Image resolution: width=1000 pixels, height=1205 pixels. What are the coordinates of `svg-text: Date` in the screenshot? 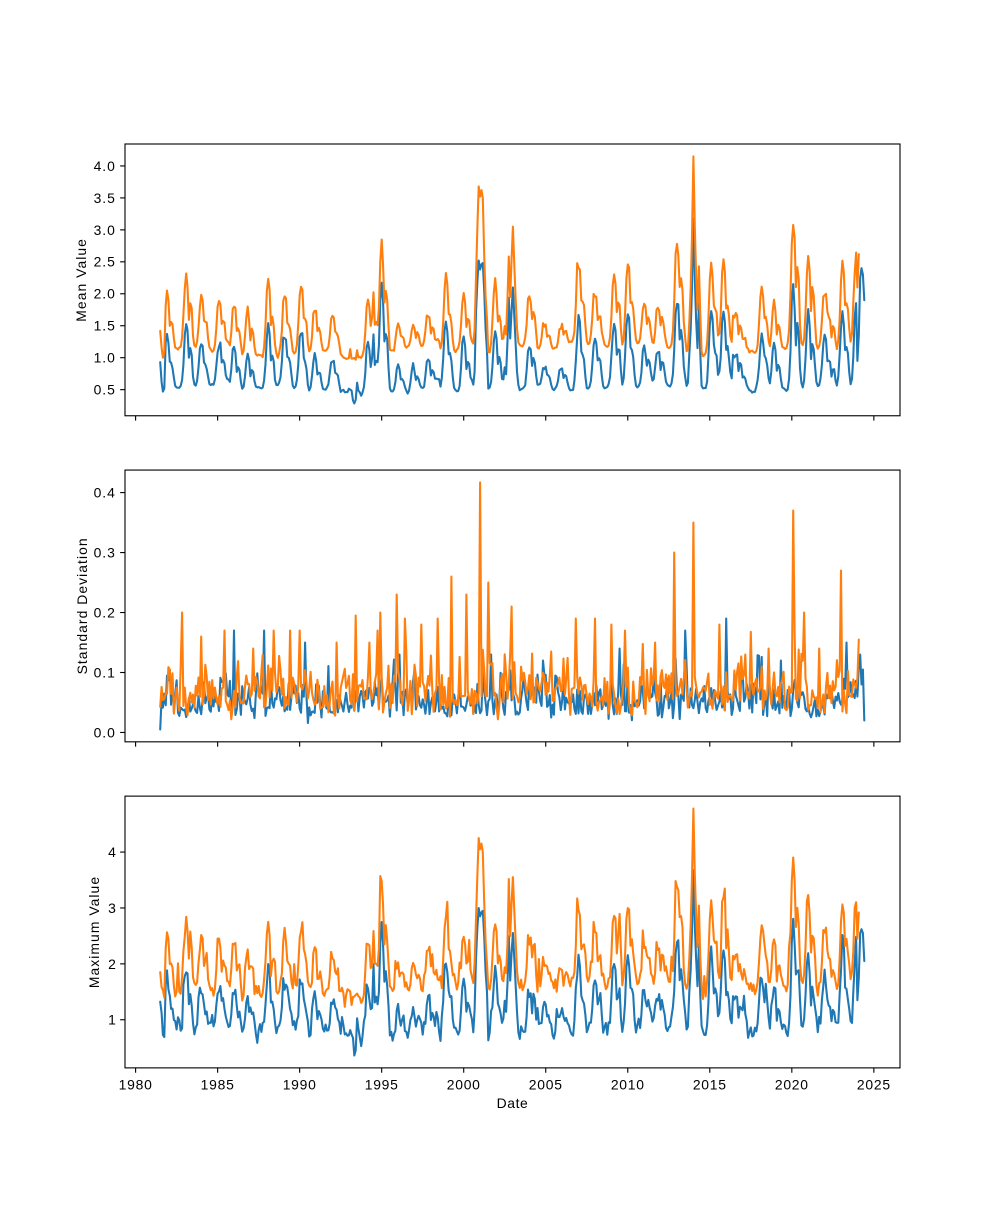 It's located at (513, 1103).